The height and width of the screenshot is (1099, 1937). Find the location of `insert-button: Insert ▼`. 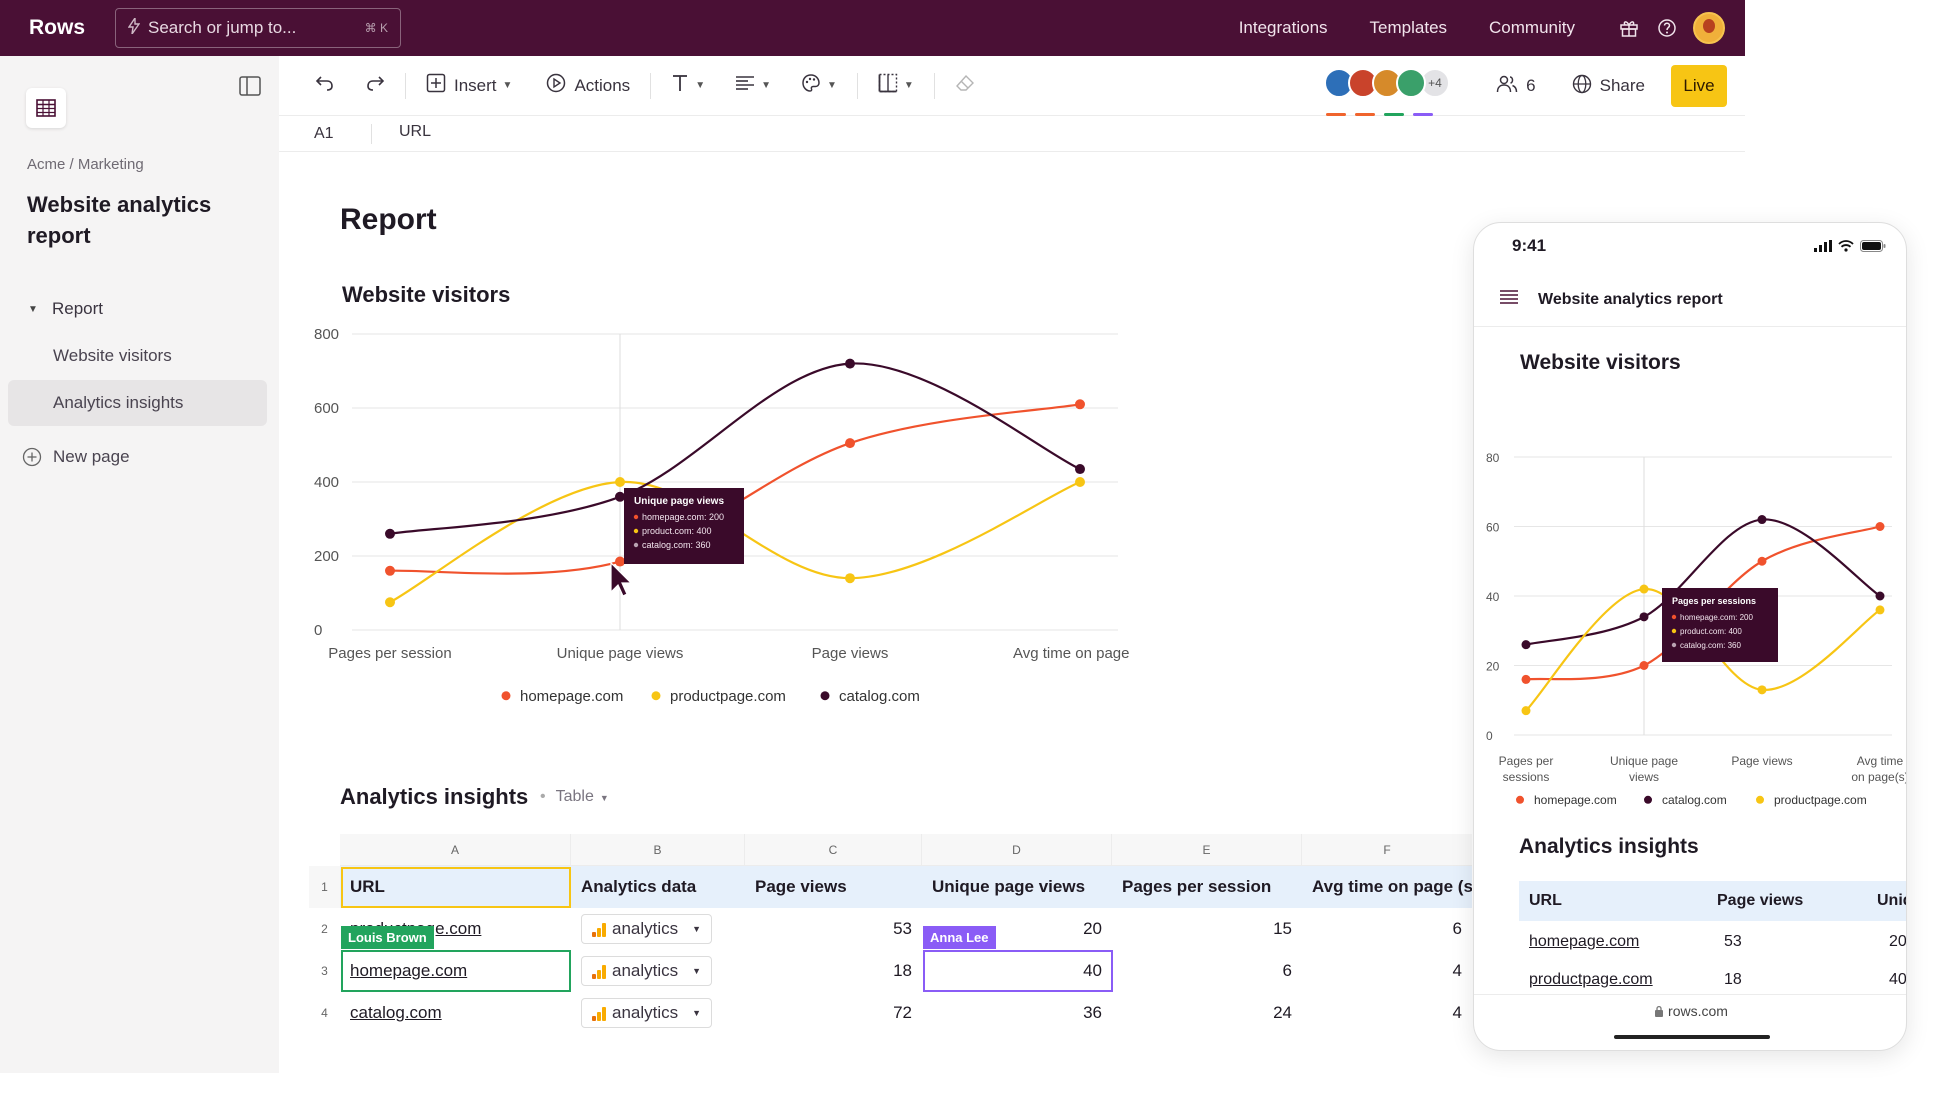

insert-button: Insert ▼ is located at coordinates (469, 86).